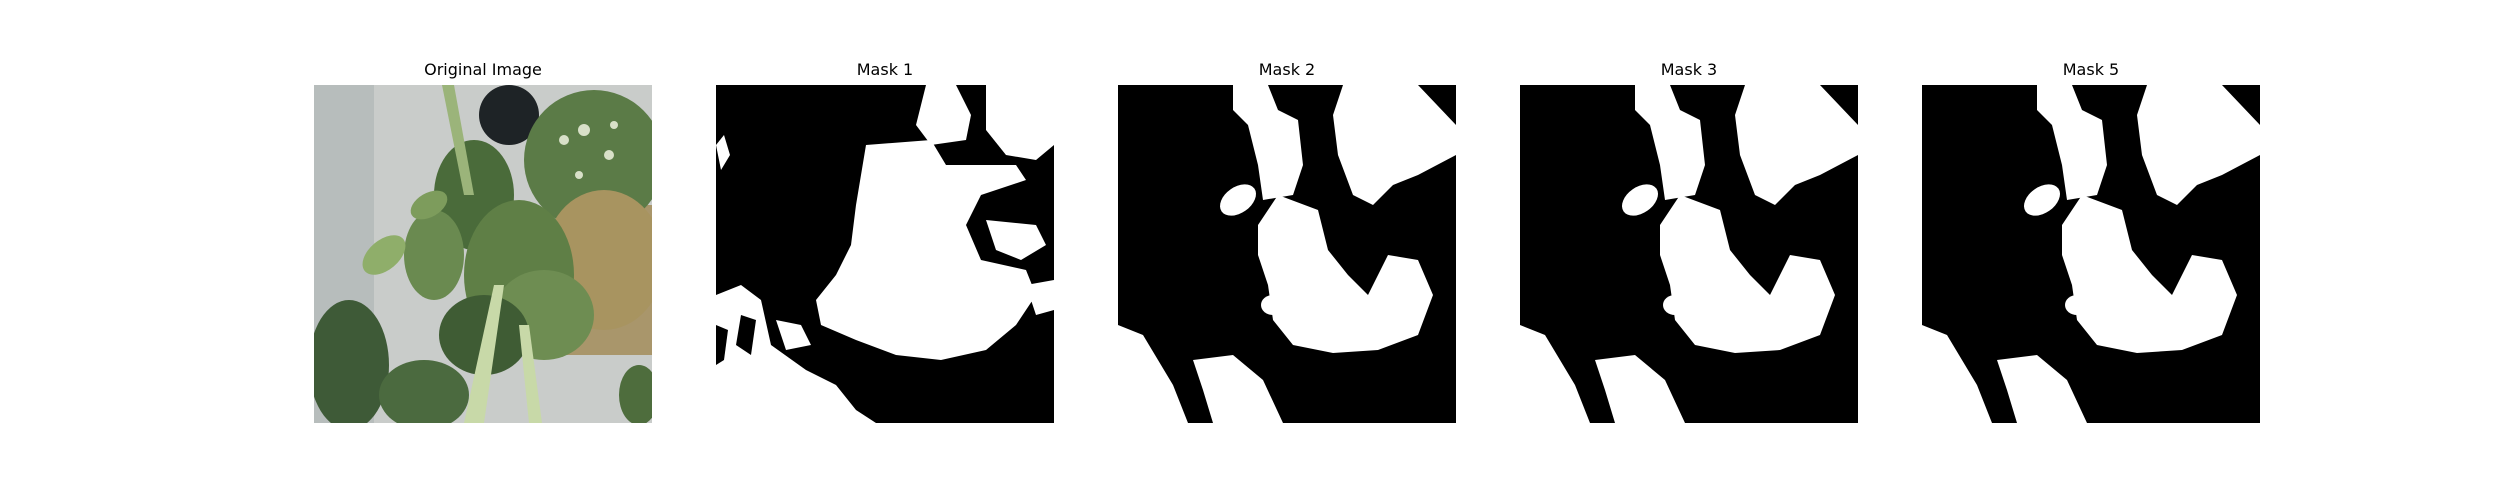  Describe the element at coordinates (1287, 254) in the screenshot. I see `mask-2-image` at that location.